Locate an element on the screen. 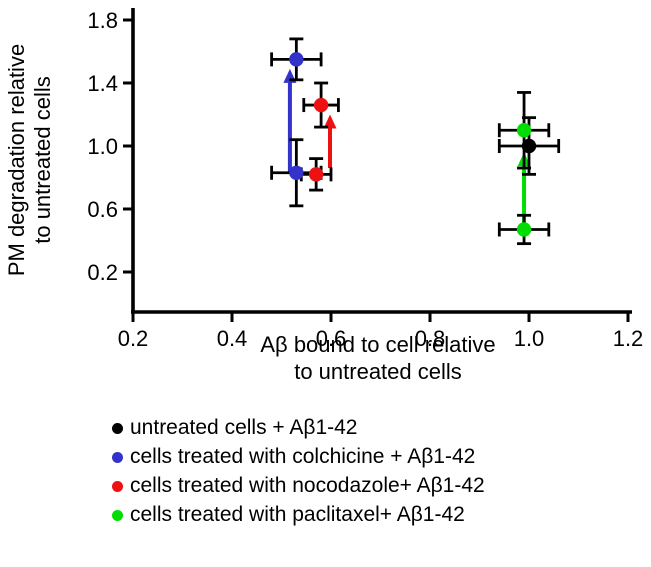  y-tick-label: 0.2 is located at coordinates (102, 272).